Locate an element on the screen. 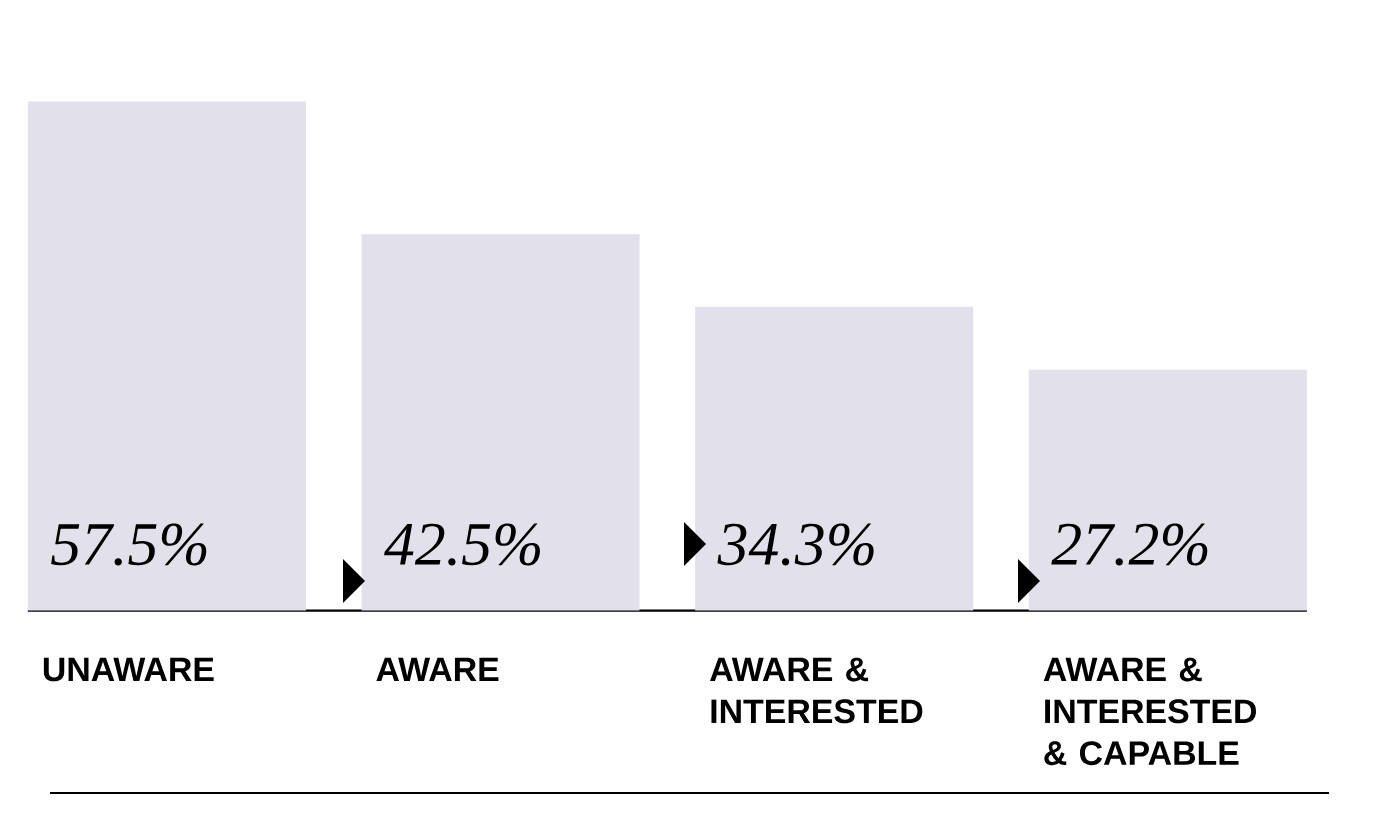  x-tick-label: AWARE & INTERESTED is located at coordinates (816, 690).